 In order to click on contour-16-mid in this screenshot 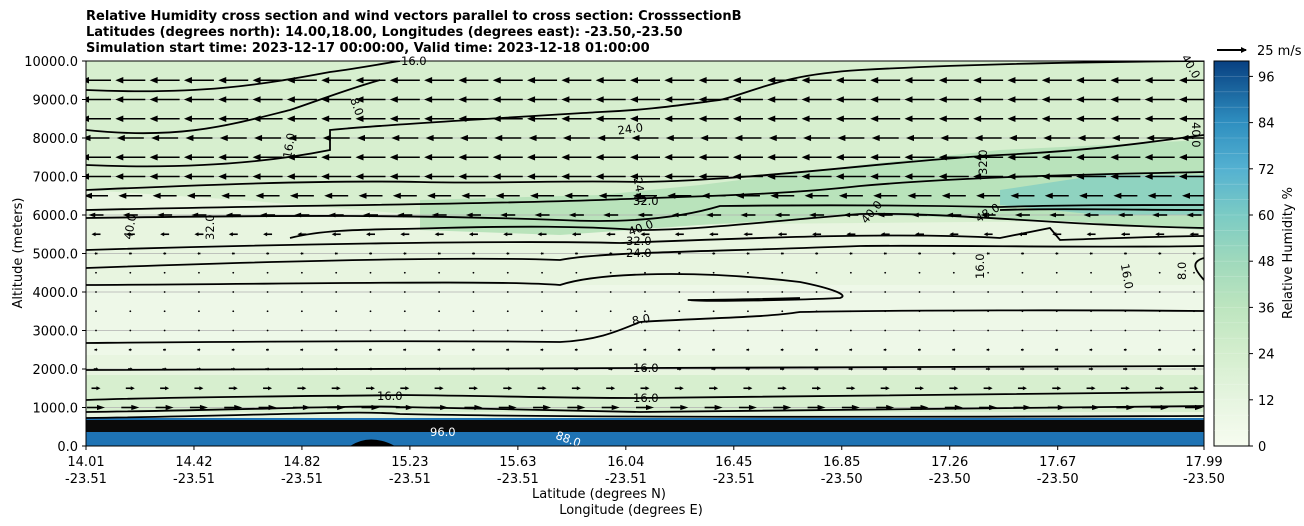, I will do `click(645, 368)`.